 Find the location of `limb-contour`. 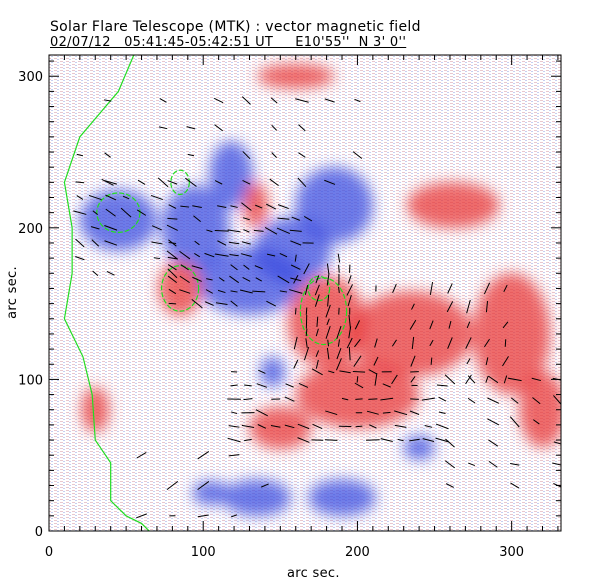

limb-contour is located at coordinates (106, 293).